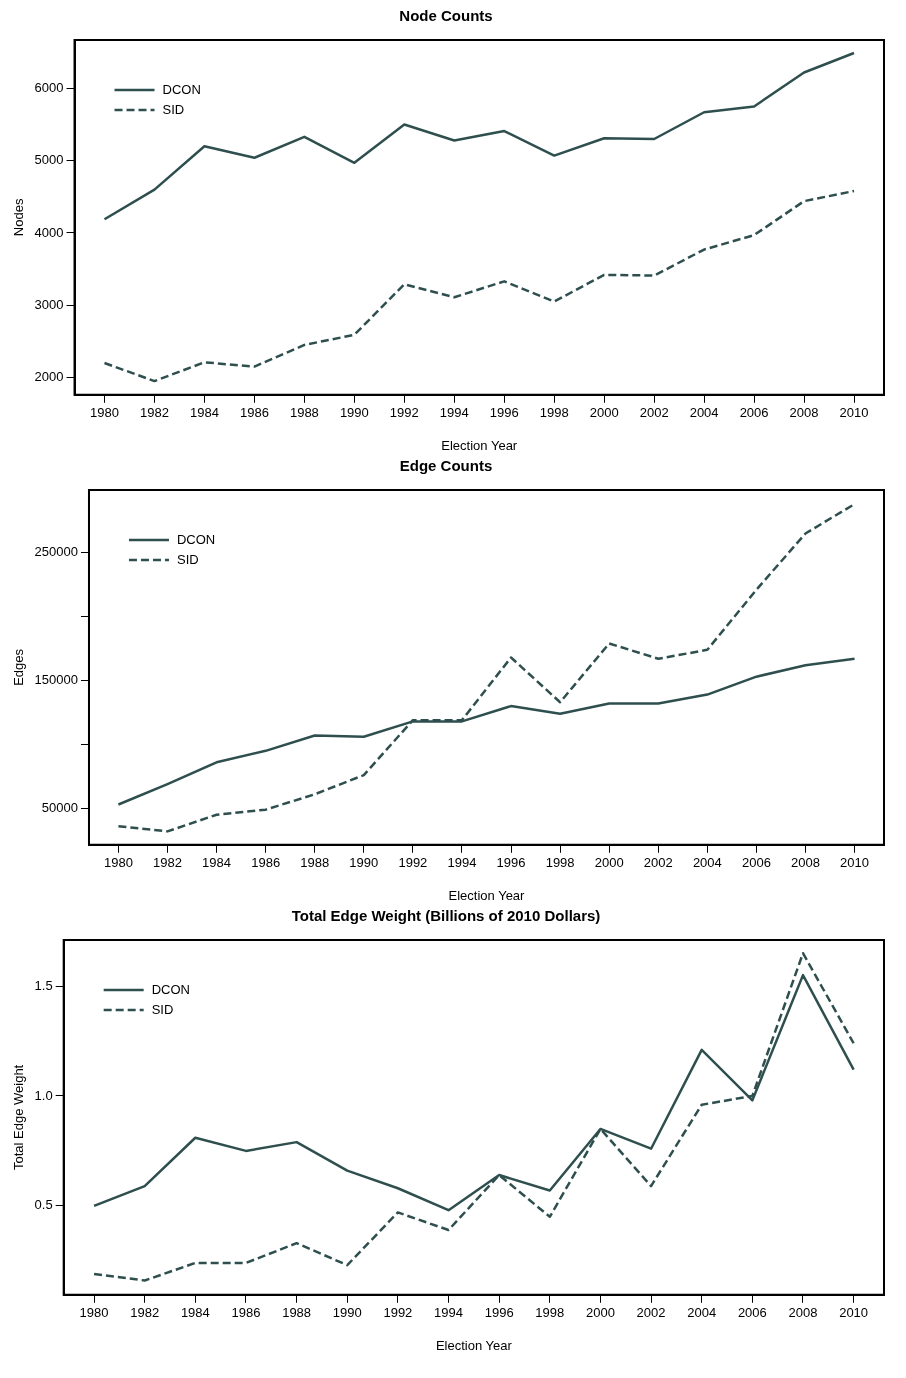  What do you see at coordinates (43, 985) in the screenshot?
I see `y-tick-label: 1.5` at bounding box center [43, 985].